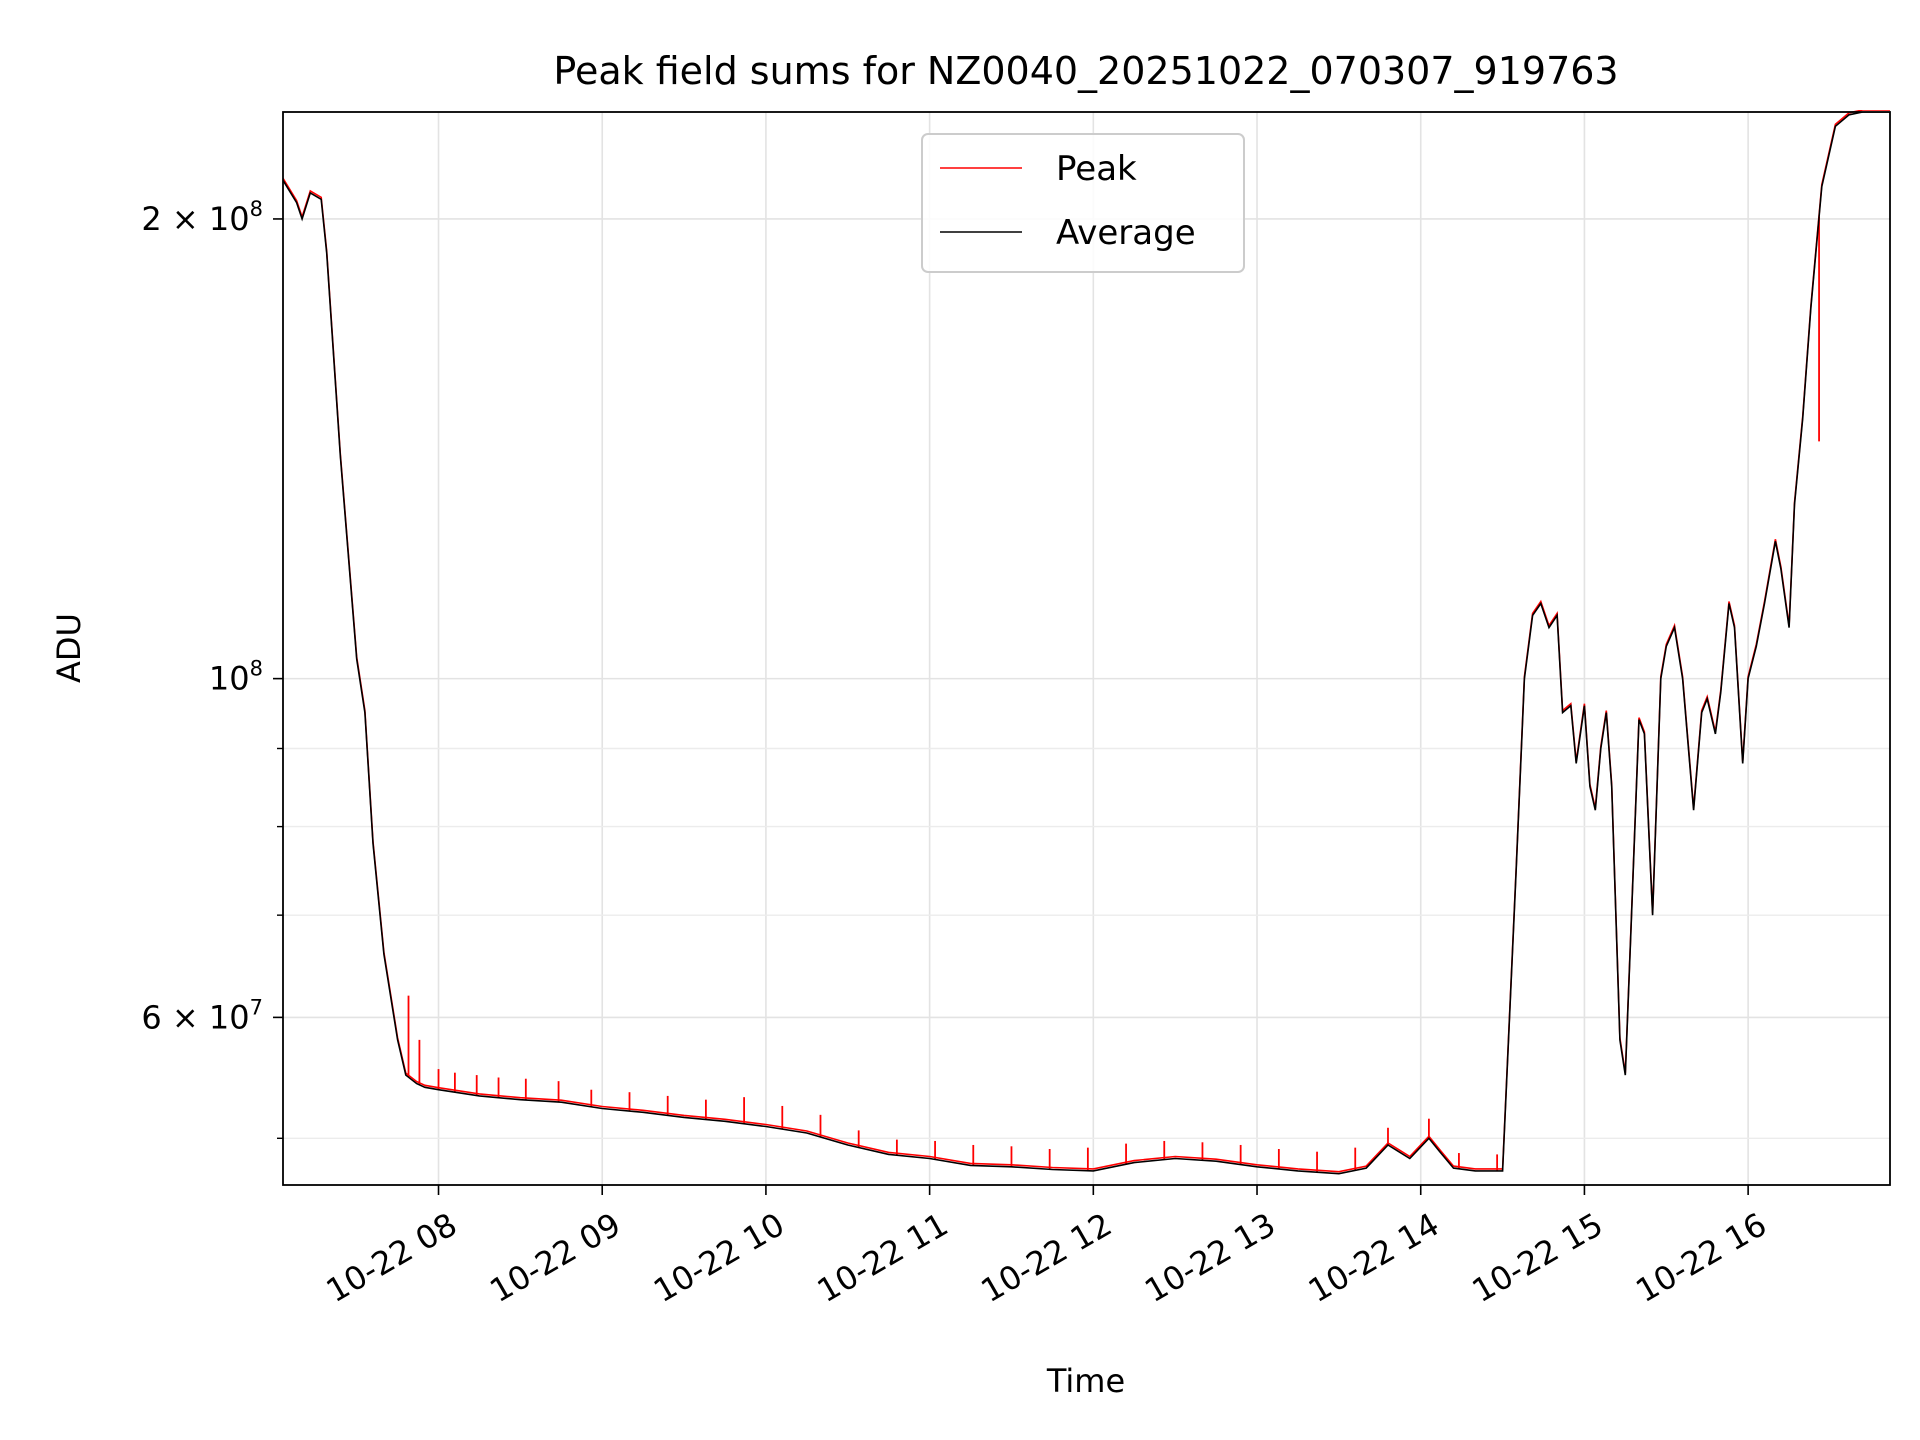 Image resolution: width=1920 pixels, height=1440 pixels. What do you see at coordinates (1083, 203) in the screenshot?
I see `legend: Peak Average` at bounding box center [1083, 203].